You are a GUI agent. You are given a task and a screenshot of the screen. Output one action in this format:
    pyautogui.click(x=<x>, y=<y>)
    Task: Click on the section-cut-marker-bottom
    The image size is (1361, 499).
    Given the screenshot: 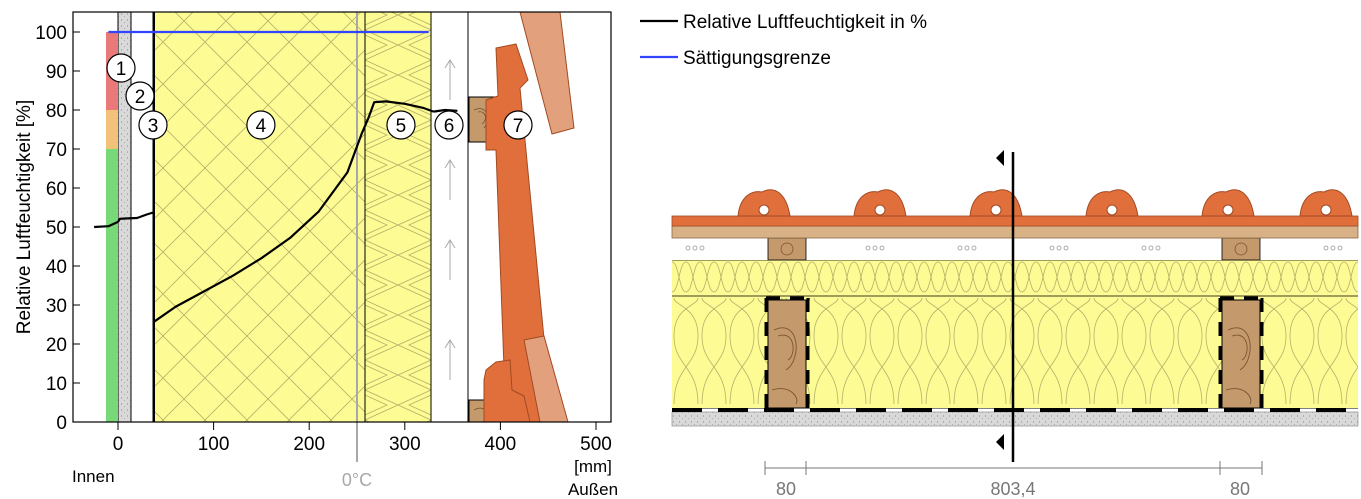 What is the action you would take?
    pyautogui.click(x=1000, y=442)
    